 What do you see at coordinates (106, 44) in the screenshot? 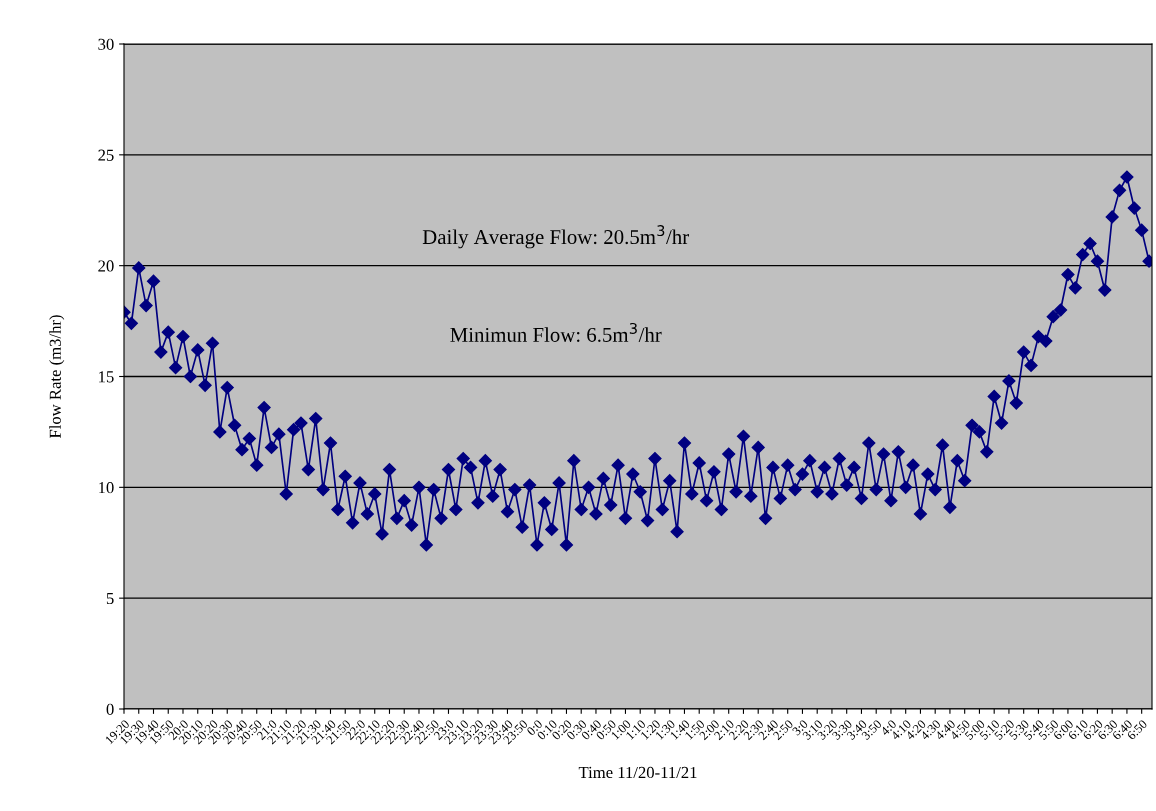
I see `y-tick-label: 30` at bounding box center [106, 44].